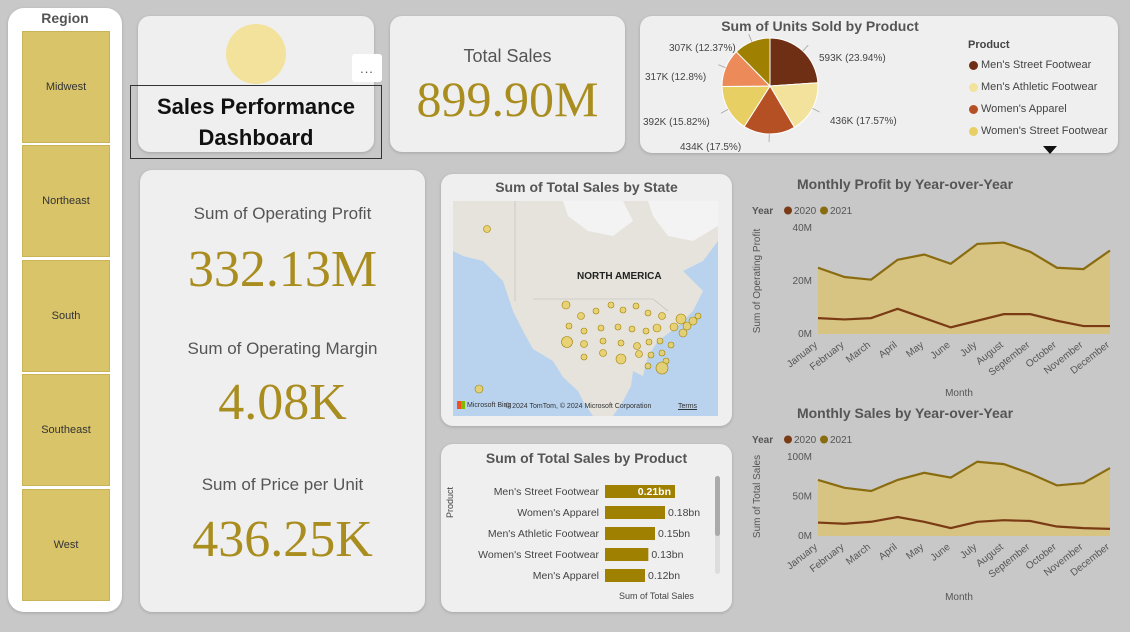 The width and height of the screenshot is (1130, 632). What do you see at coordinates (959, 597) in the screenshot?
I see `x-axis-label: Month` at bounding box center [959, 597].